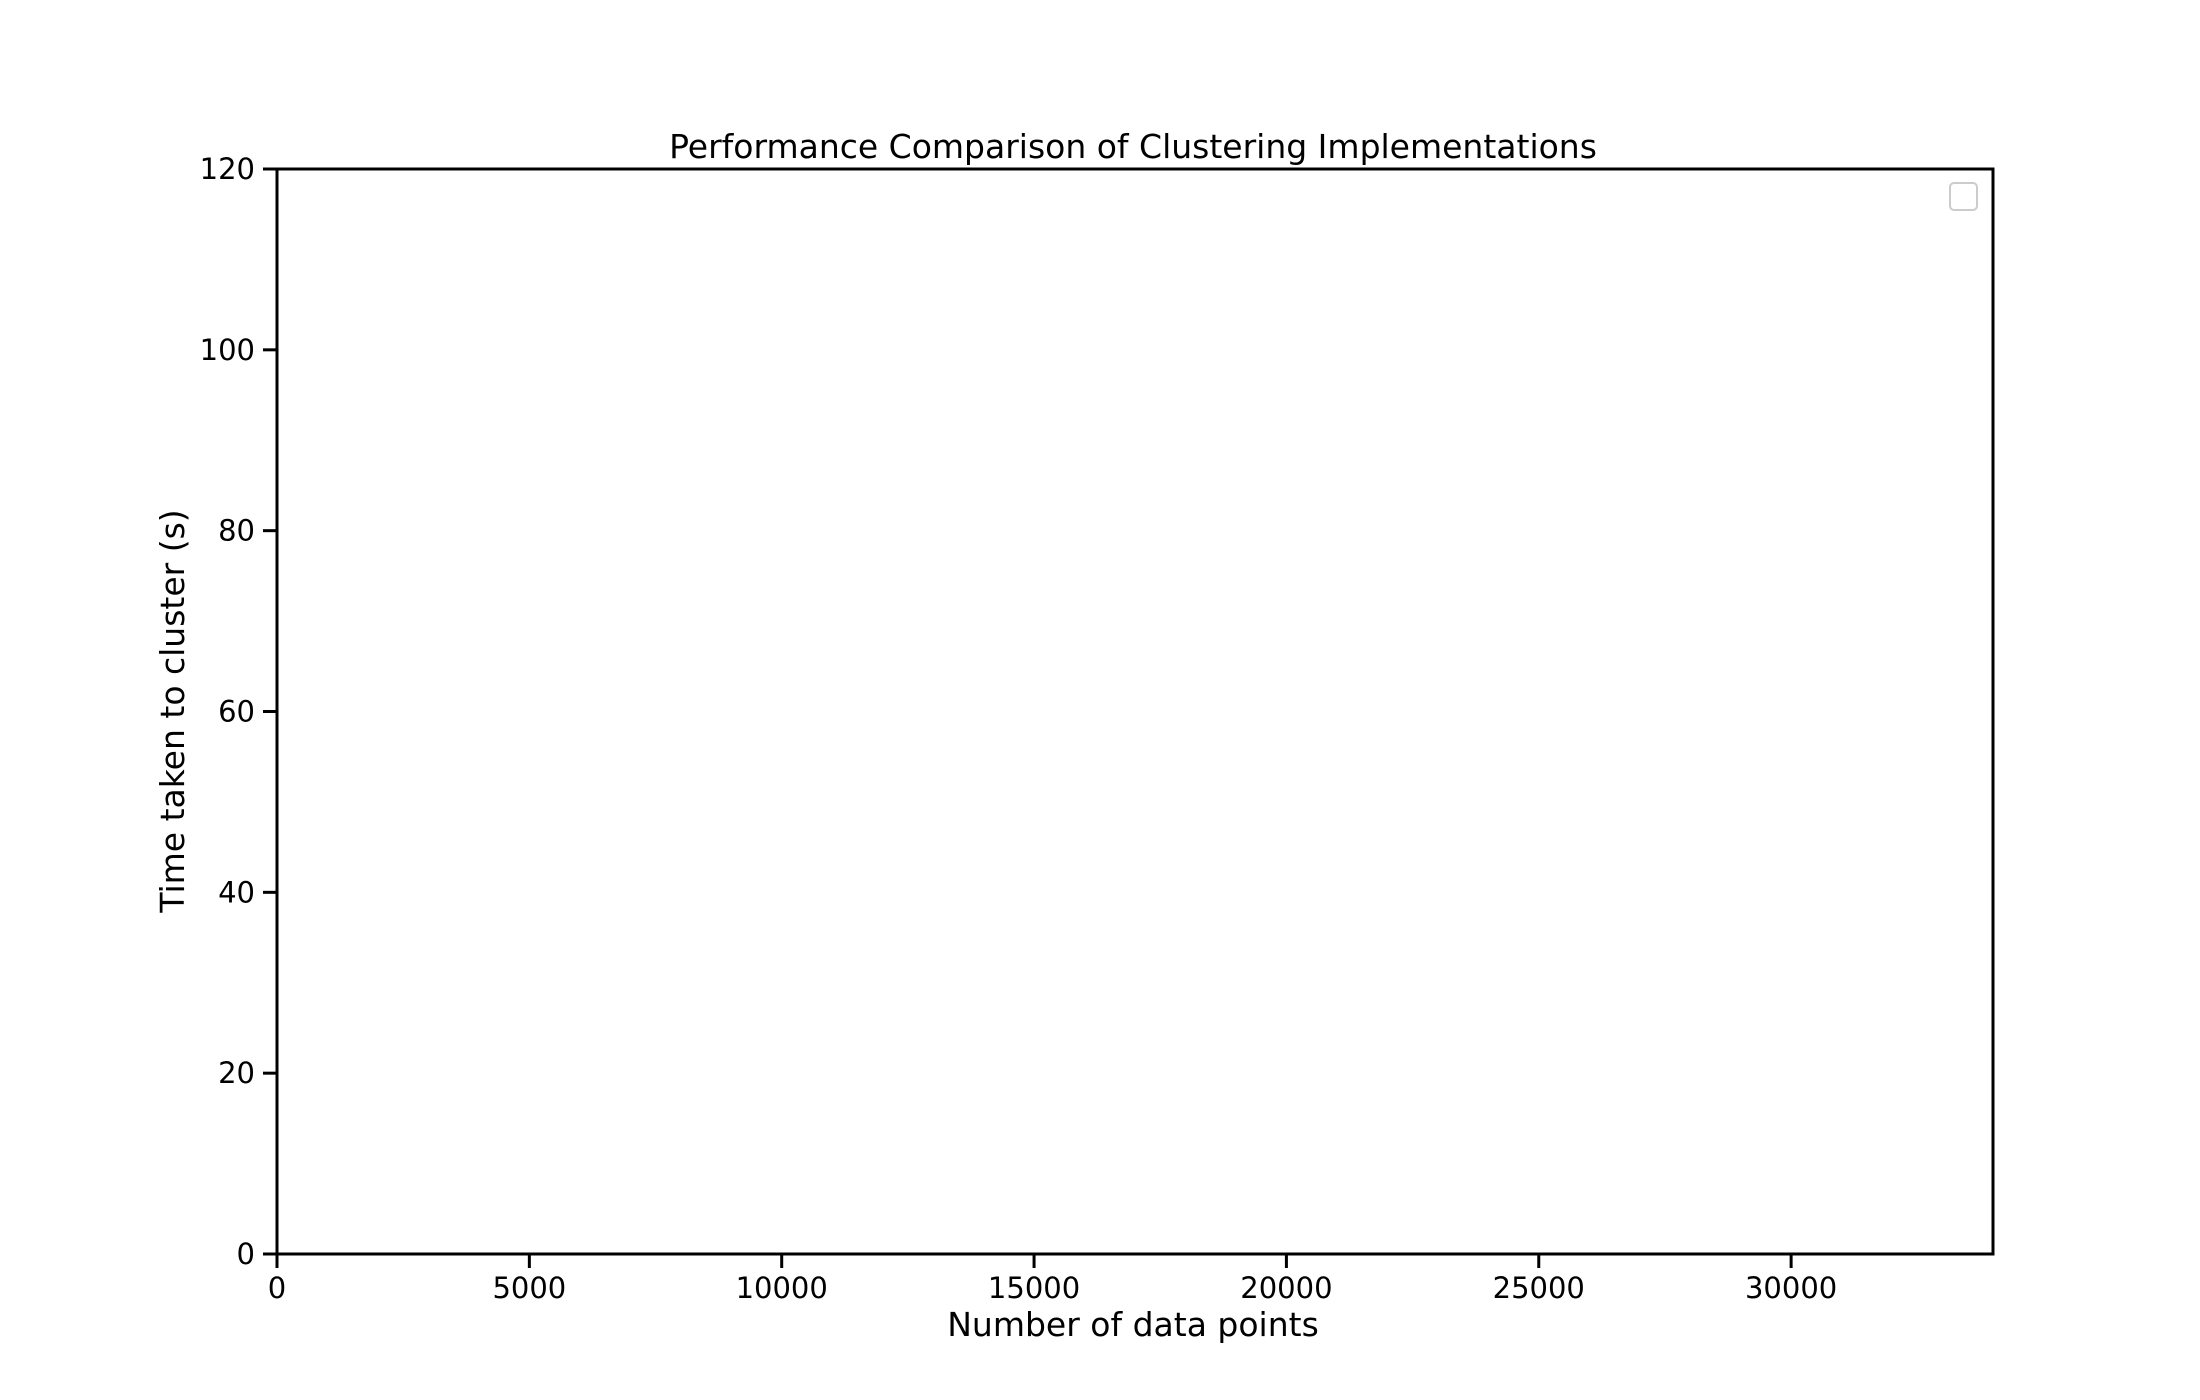  What do you see at coordinates (1133, 1324) in the screenshot?
I see `x-axis-label: Number of data points` at bounding box center [1133, 1324].